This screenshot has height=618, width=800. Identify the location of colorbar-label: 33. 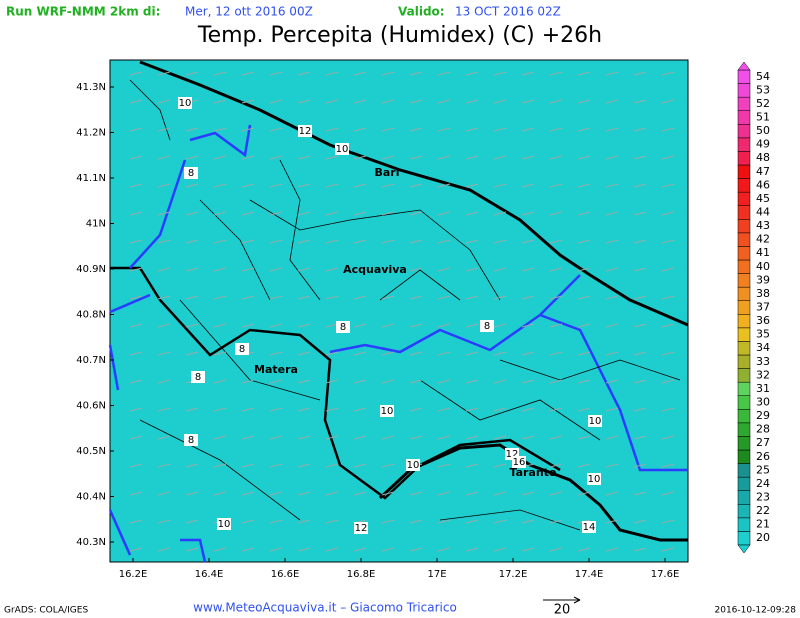
(763, 361).